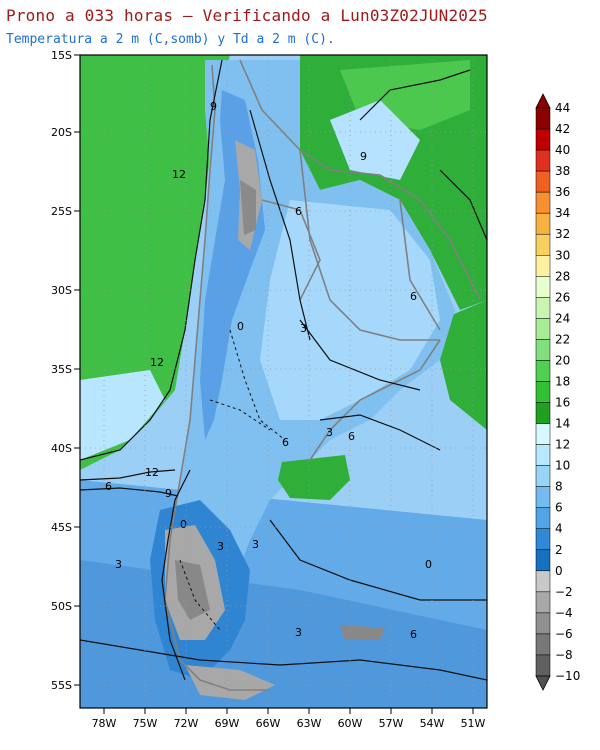  Describe the element at coordinates (61, 606) in the screenshot. I see `lat-tick-label: 50S` at that location.